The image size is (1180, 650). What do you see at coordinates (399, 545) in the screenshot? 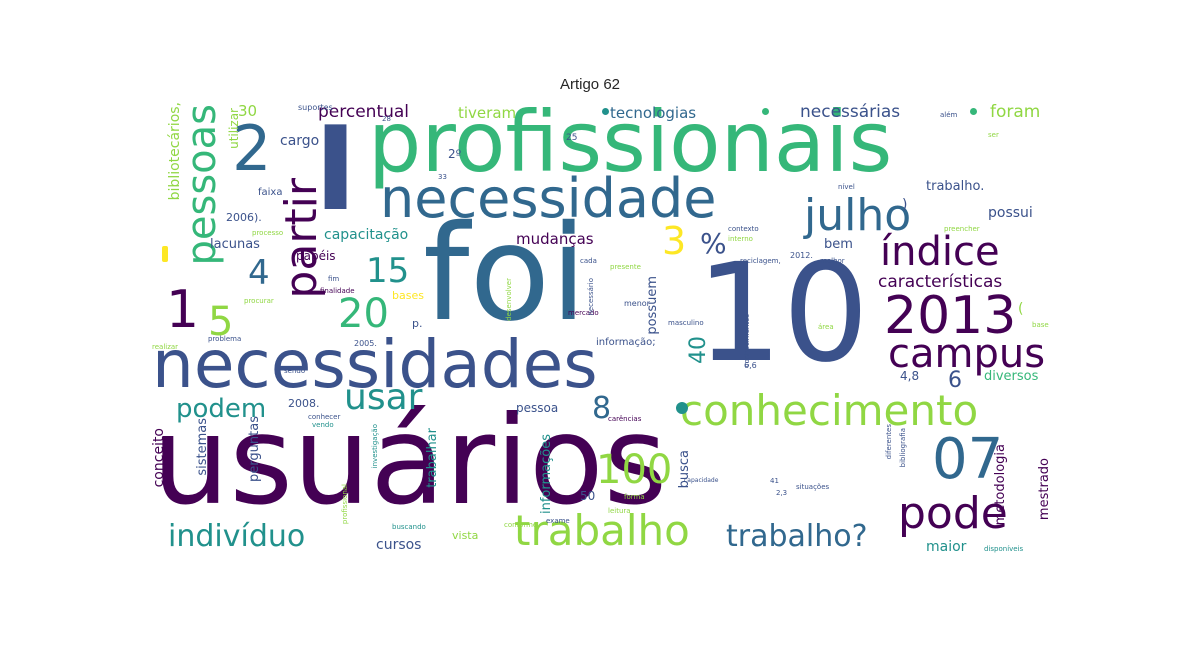
I see `word-cursos: cursos` at bounding box center [399, 545].